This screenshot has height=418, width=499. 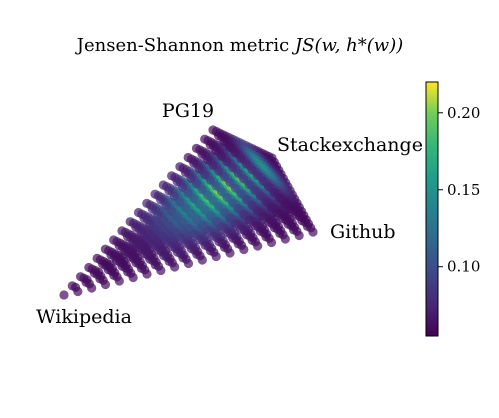 What do you see at coordinates (463, 267) in the screenshot?
I see `colorbar-tick-label: 0.10` at bounding box center [463, 267].